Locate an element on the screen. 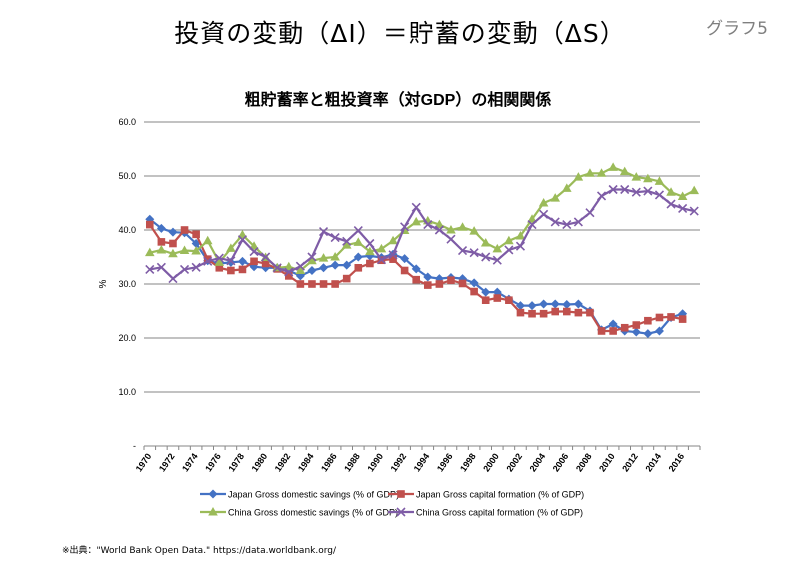 Image resolution: width=800 pixels, height=566 pixels. x-tick-label: 2000 is located at coordinates (491, 462).